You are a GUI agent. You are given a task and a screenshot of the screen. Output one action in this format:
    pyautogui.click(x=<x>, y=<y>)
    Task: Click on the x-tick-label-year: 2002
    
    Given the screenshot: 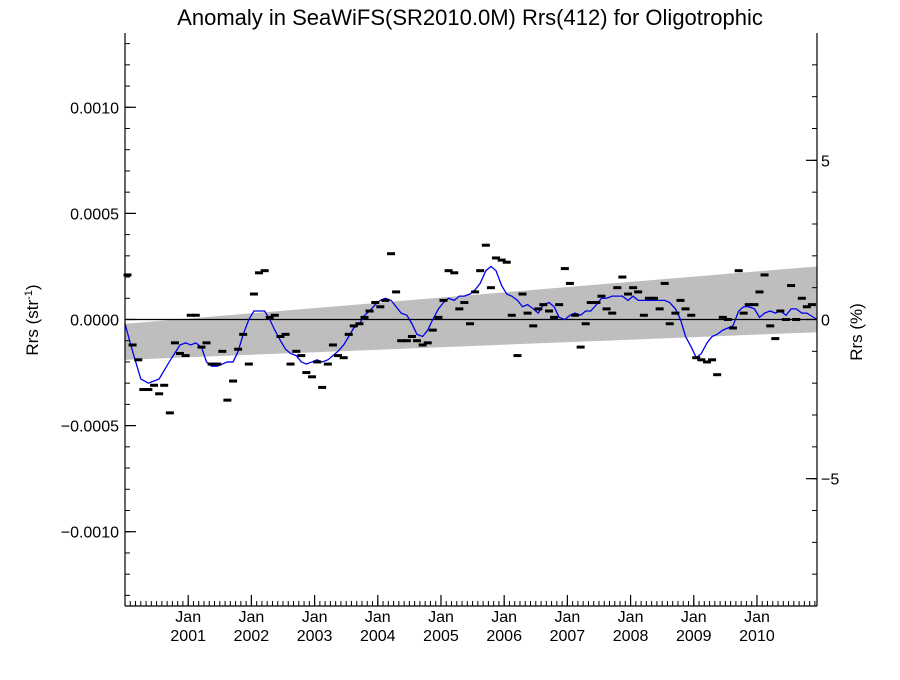 What is the action you would take?
    pyautogui.click(x=252, y=636)
    